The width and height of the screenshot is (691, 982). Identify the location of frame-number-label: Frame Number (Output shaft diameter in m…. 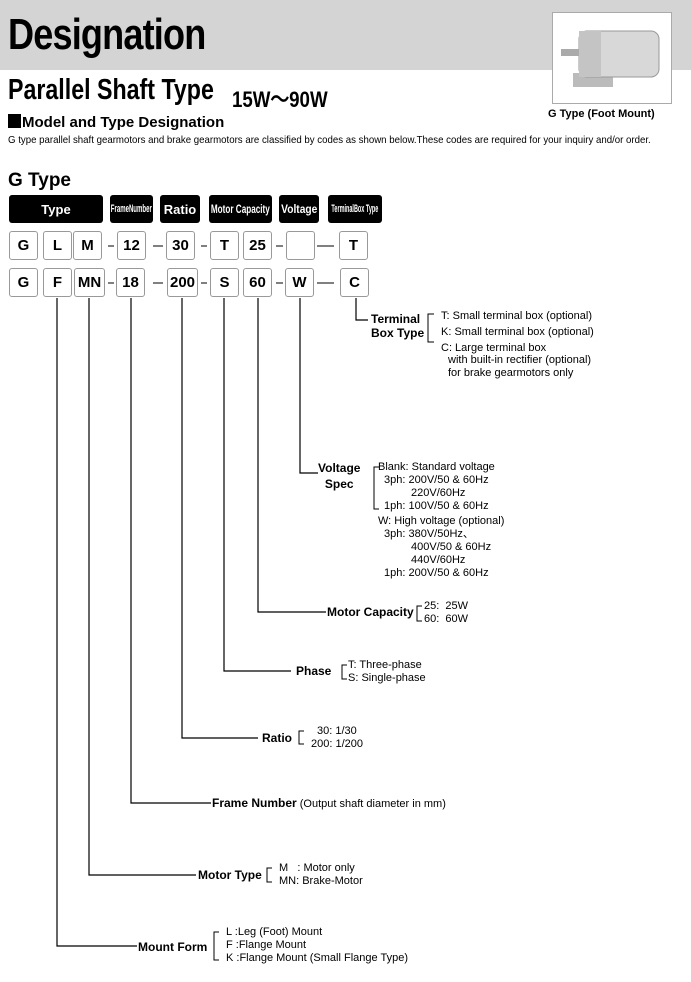
(329, 803).